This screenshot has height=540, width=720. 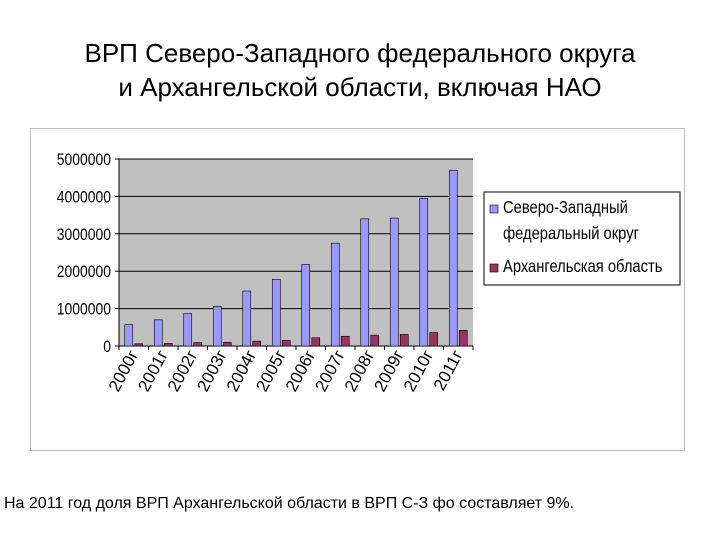 What do you see at coordinates (84, 309) in the screenshot?
I see `y-tick-label: 1000000` at bounding box center [84, 309].